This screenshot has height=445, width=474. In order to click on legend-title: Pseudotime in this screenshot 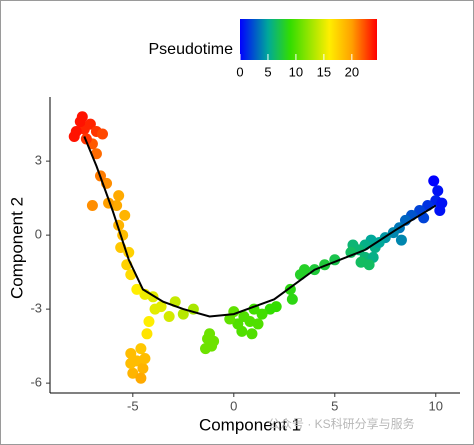, I will do `click(191, 49)`.